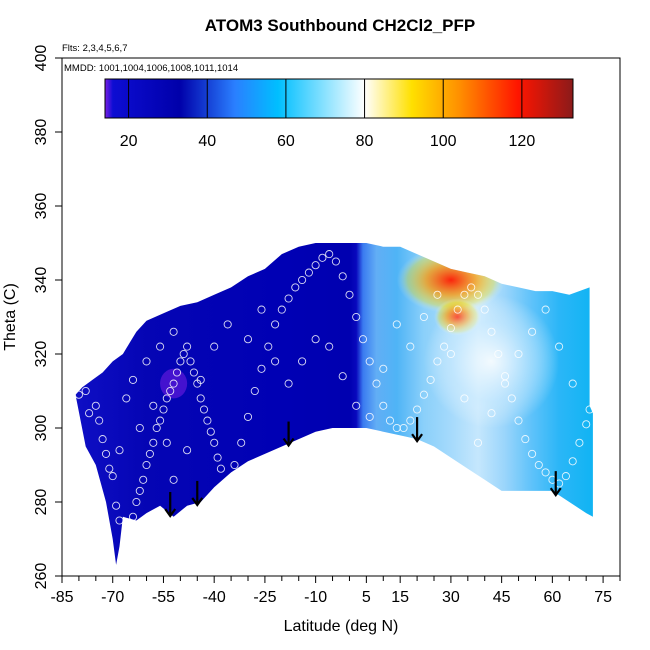  Describe the element at coordinates (61, 597) in the screenshot. I see `x-tick-label: -85` at that location.